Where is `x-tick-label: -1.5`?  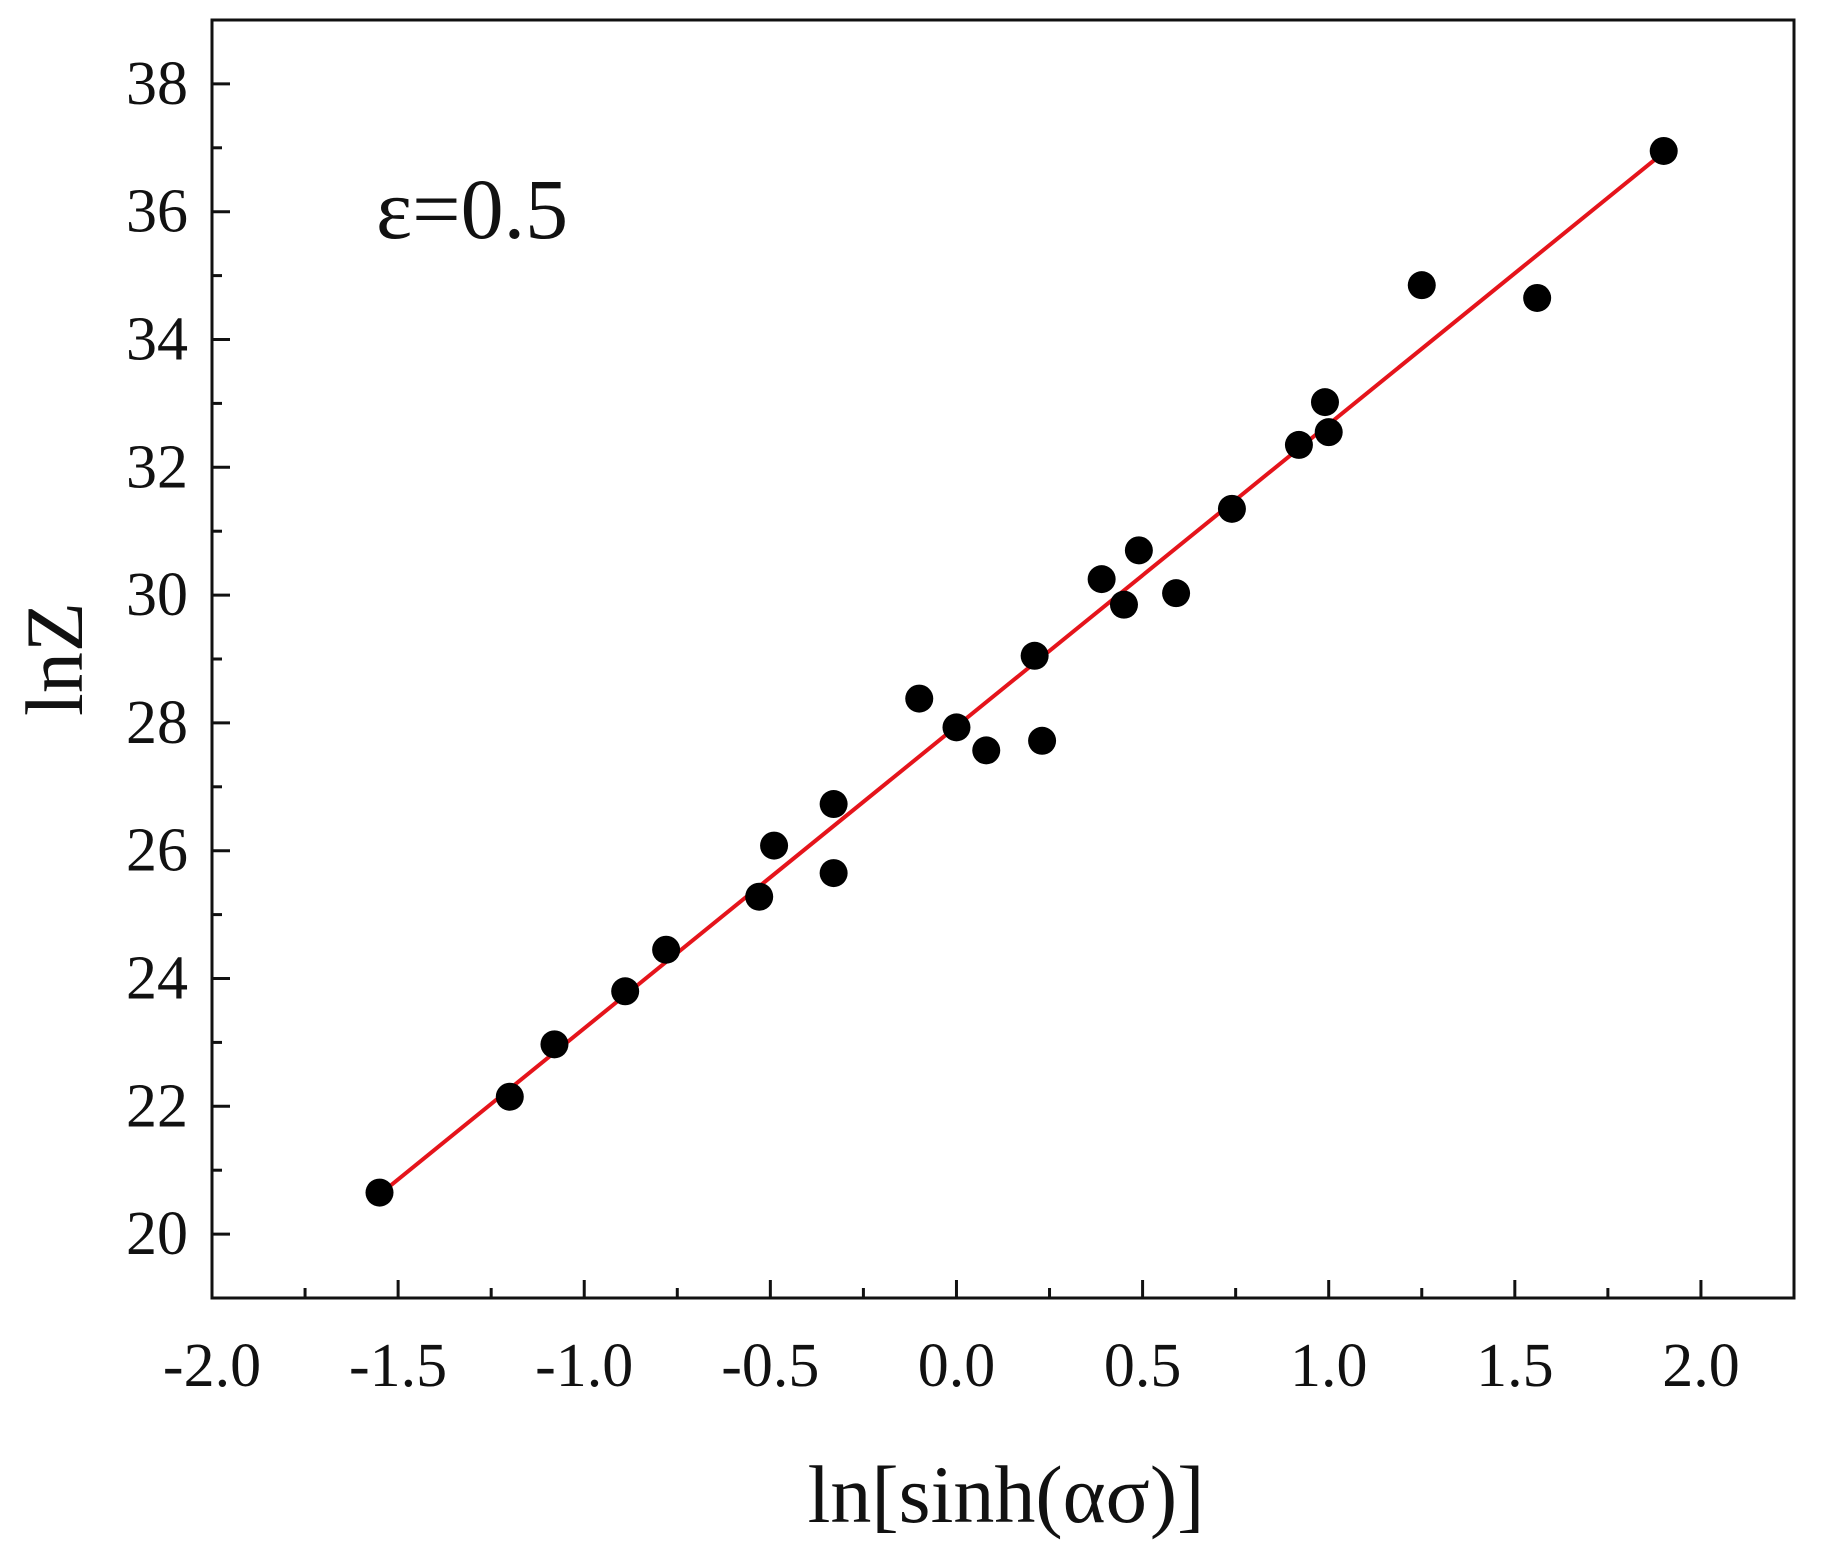 x-tick-label: -1.5 is located at coordinates (398, 1366).